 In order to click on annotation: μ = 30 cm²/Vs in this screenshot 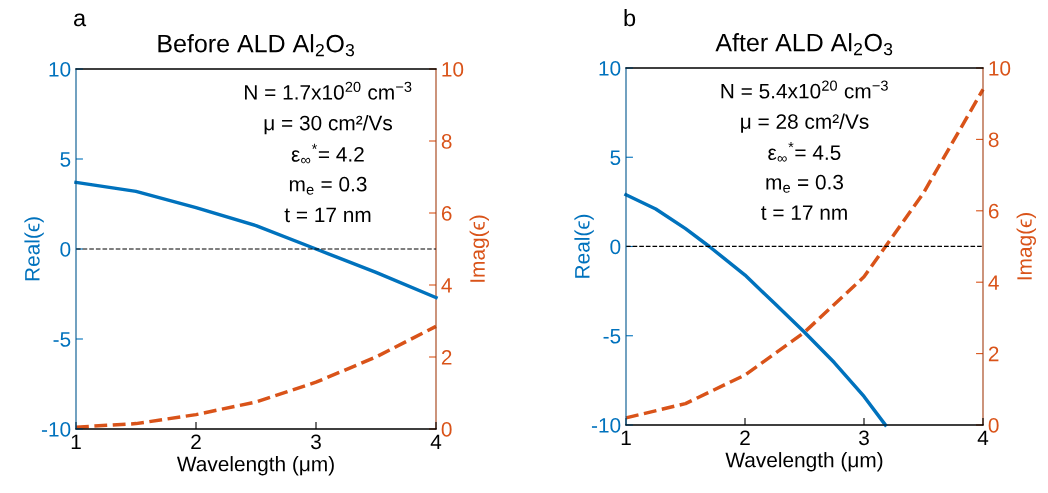, I will do `click(328, 125)`.